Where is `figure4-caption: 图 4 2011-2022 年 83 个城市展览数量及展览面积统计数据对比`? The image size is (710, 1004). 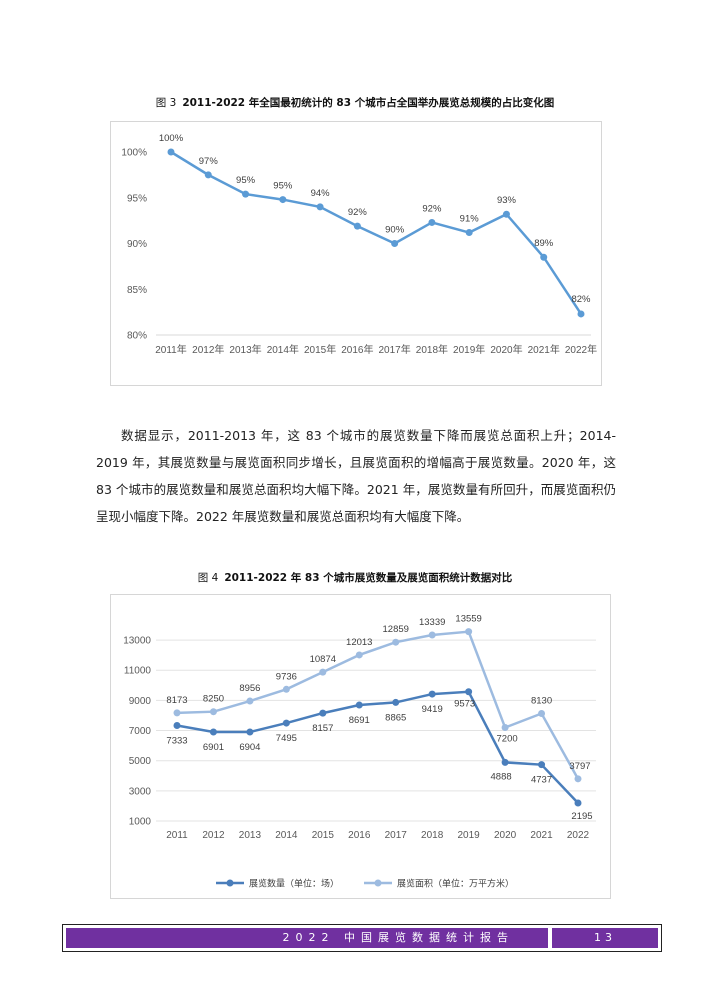 figure4-caption: 图 4 2011-2022 年 83 个城市展览数量及展览面积统计数据对比 is located at coordinates (355, 577).